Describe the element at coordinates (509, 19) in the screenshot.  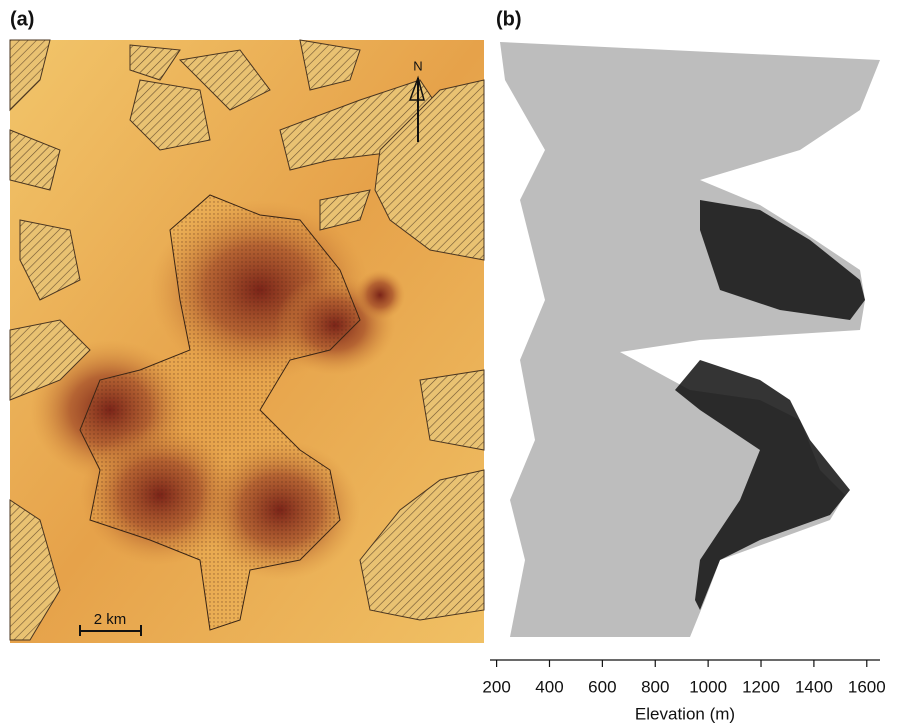
I see `panel-label: (b)` at that location.